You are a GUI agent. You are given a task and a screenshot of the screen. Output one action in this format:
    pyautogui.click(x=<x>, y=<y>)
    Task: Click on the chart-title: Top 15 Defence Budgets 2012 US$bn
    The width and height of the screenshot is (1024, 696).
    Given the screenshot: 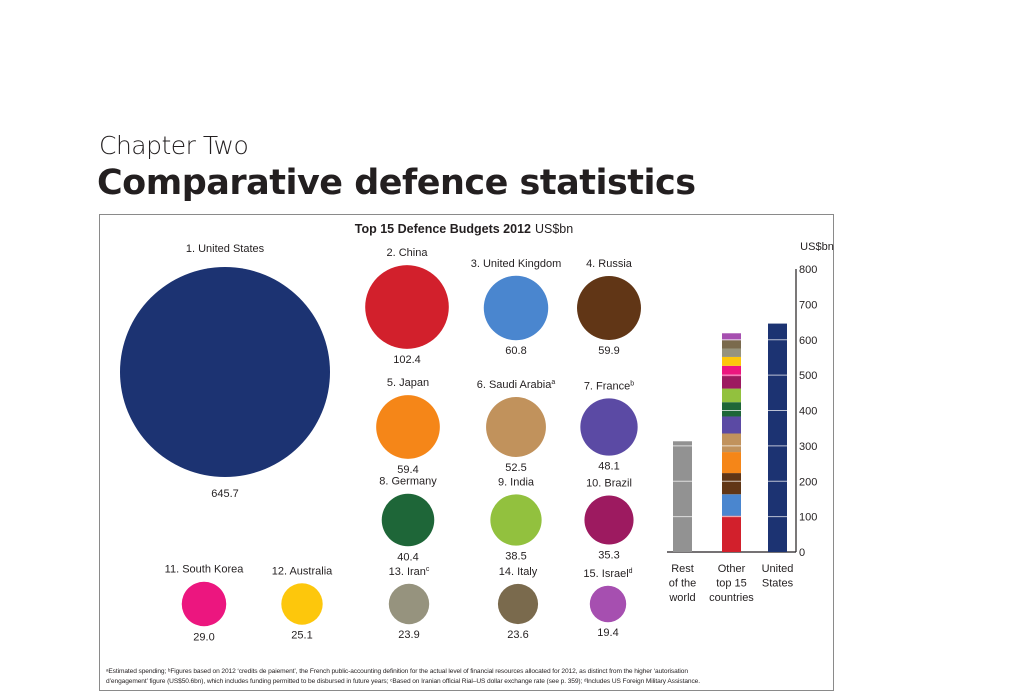 What is the action you would take?
    pyautogui.click(x=464, y=229)
    